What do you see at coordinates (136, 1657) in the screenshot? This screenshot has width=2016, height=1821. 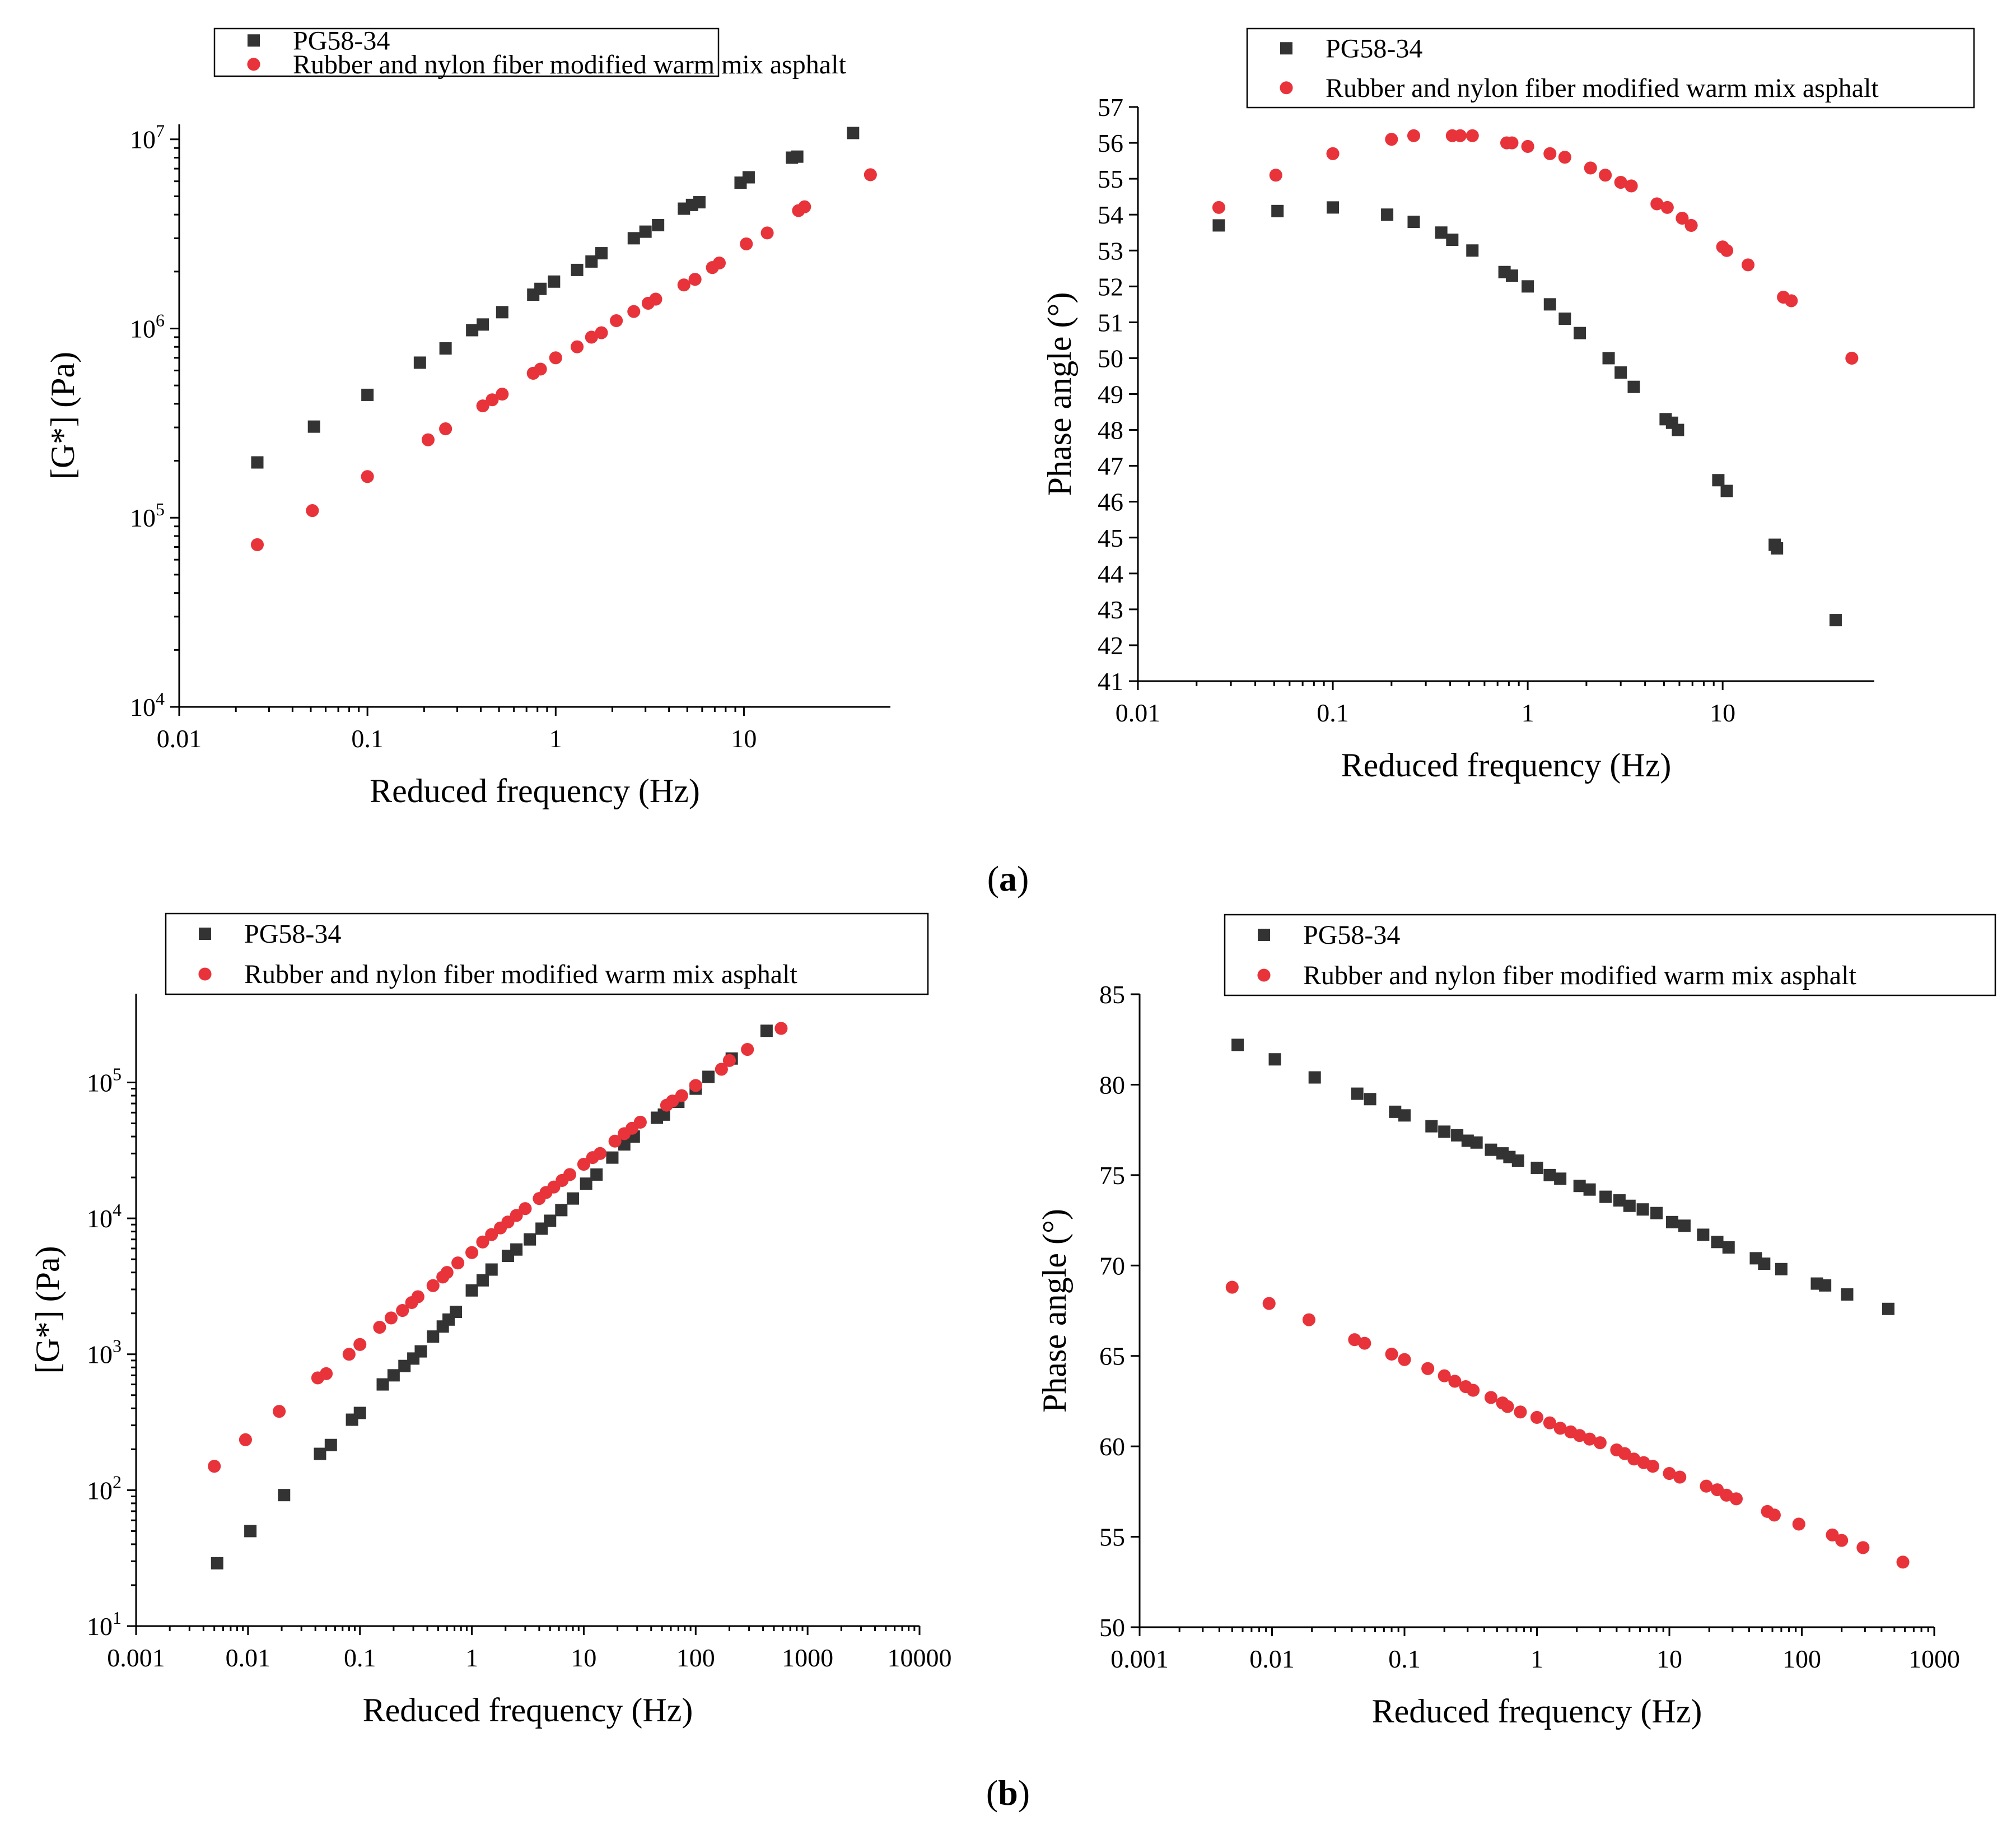 I see `x-tick-label: 0.001` at bounding box center [136, 1657].